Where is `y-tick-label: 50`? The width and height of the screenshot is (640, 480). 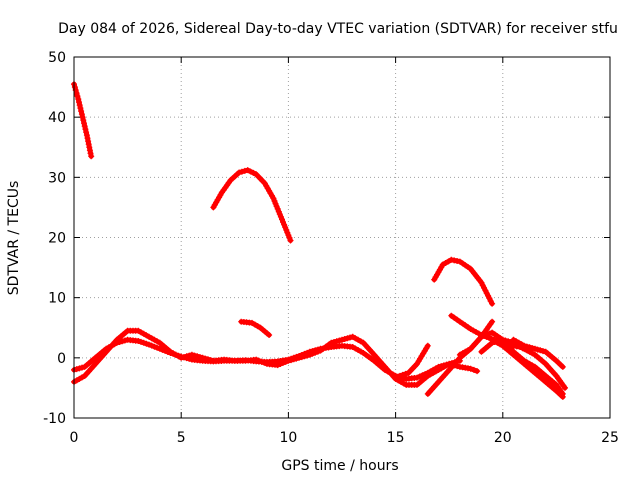
y-tick-label: 50 is located at coordinates (57, 58).